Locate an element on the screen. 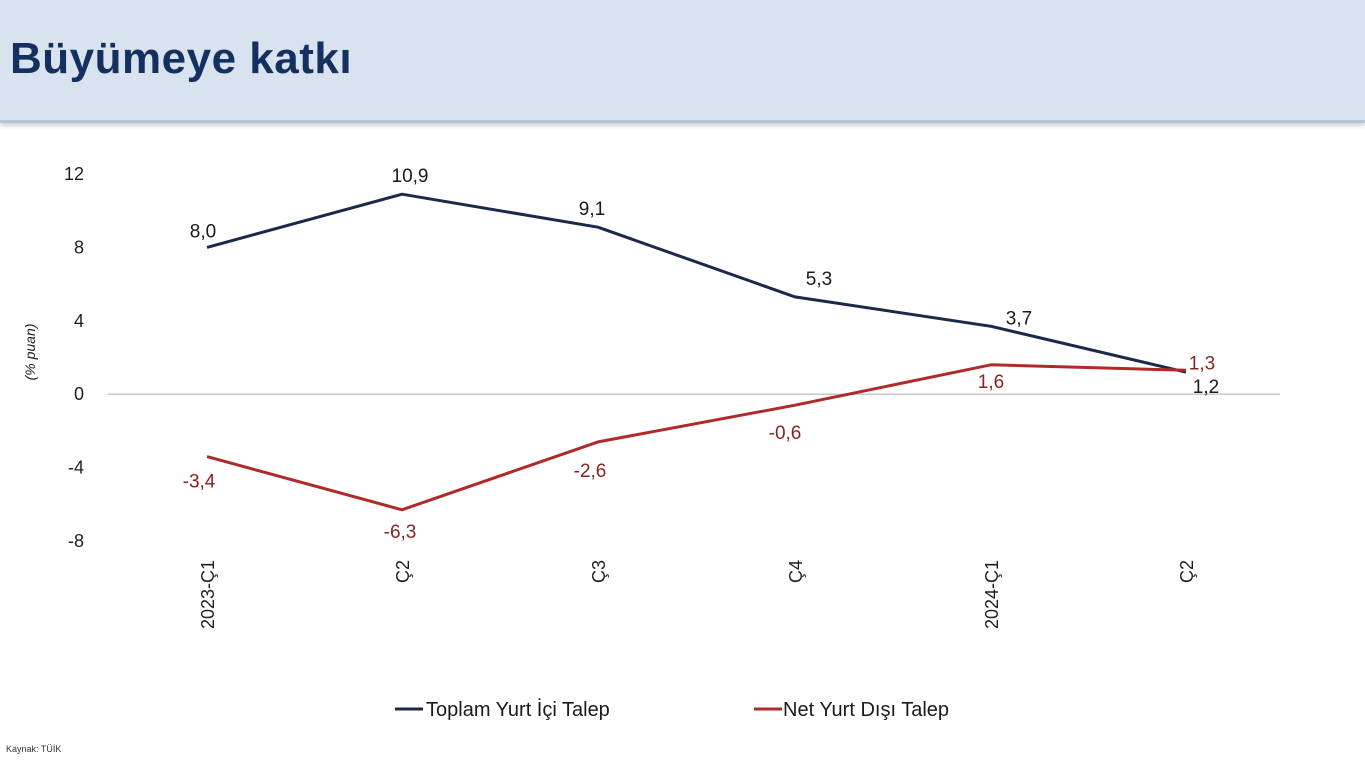  y-axis-ticks: 12 8 4 0 -4 -8 is located at coordinates (74, 357).